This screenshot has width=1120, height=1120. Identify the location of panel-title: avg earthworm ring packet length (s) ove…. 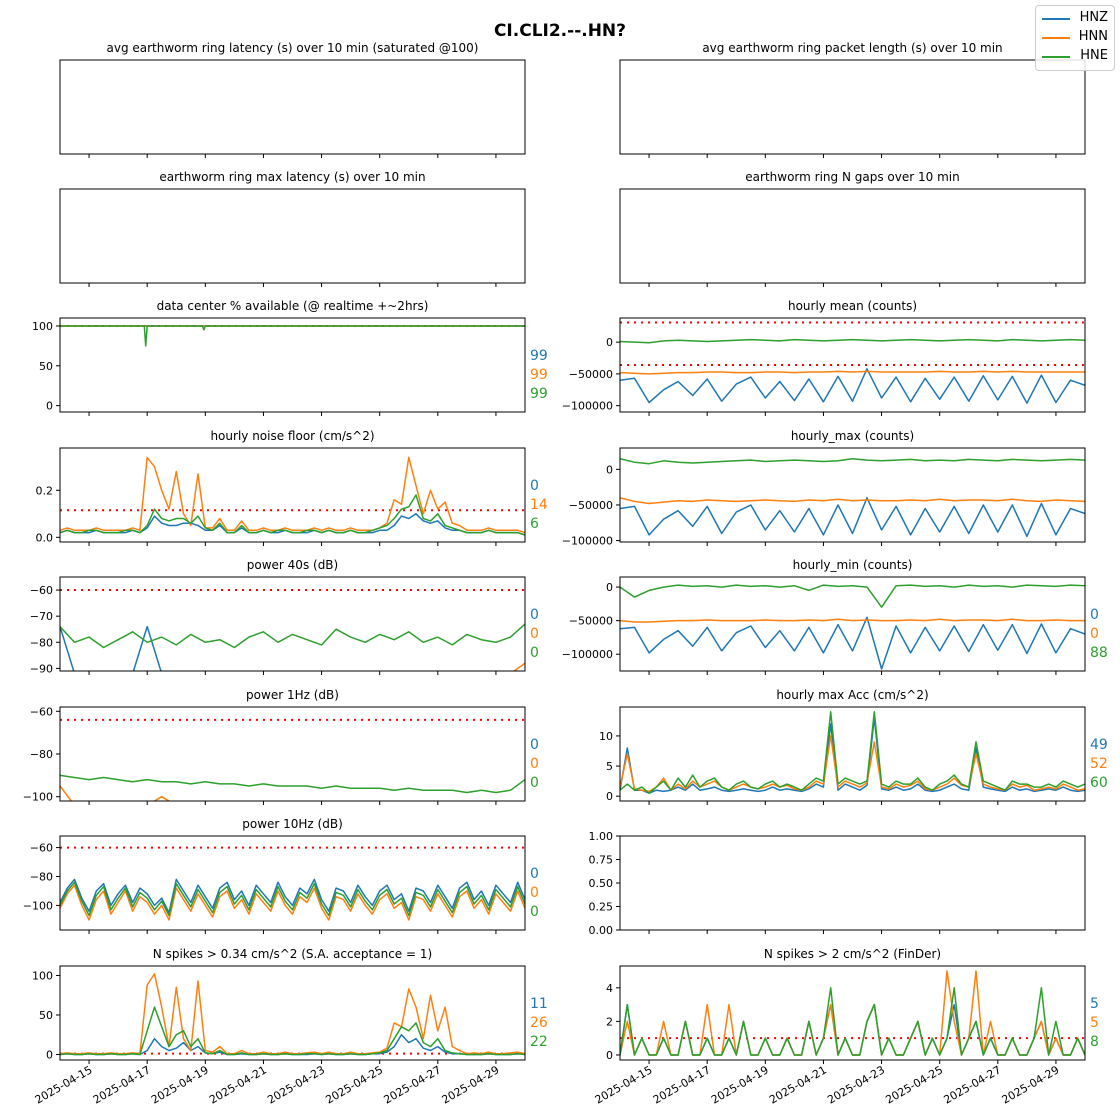
(852, 48).